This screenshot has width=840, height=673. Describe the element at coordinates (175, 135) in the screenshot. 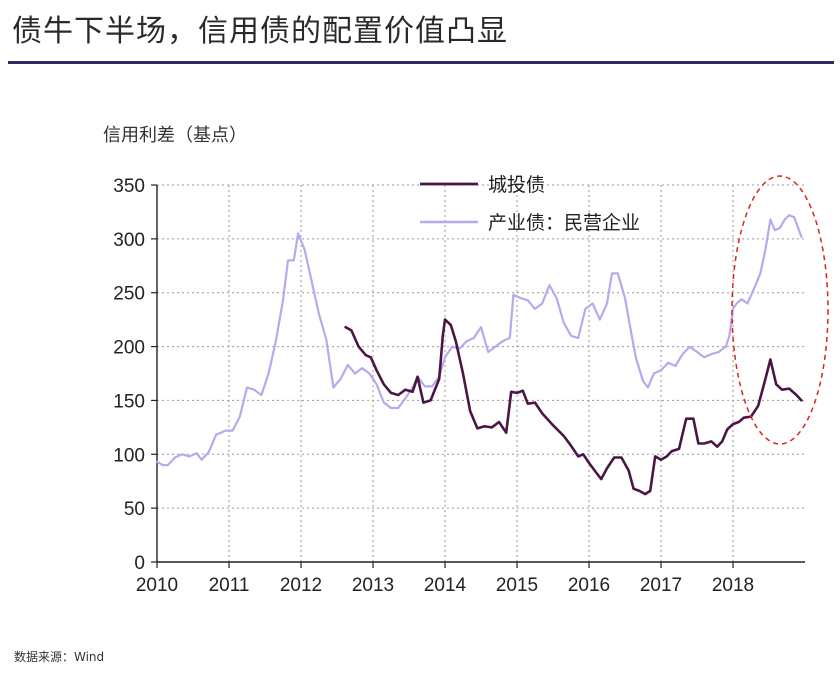

I see `y-axis-unit-label: 信用利差（基点）` at that location.